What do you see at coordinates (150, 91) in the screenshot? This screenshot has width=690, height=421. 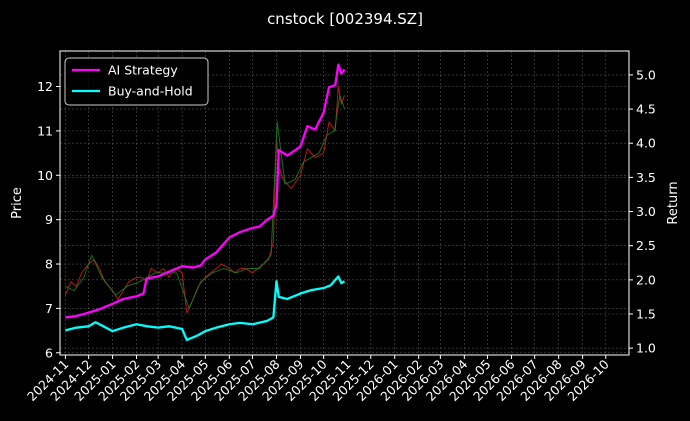 I see `legend-label: Buy-and-Hold` at bounding box center [150, 91].